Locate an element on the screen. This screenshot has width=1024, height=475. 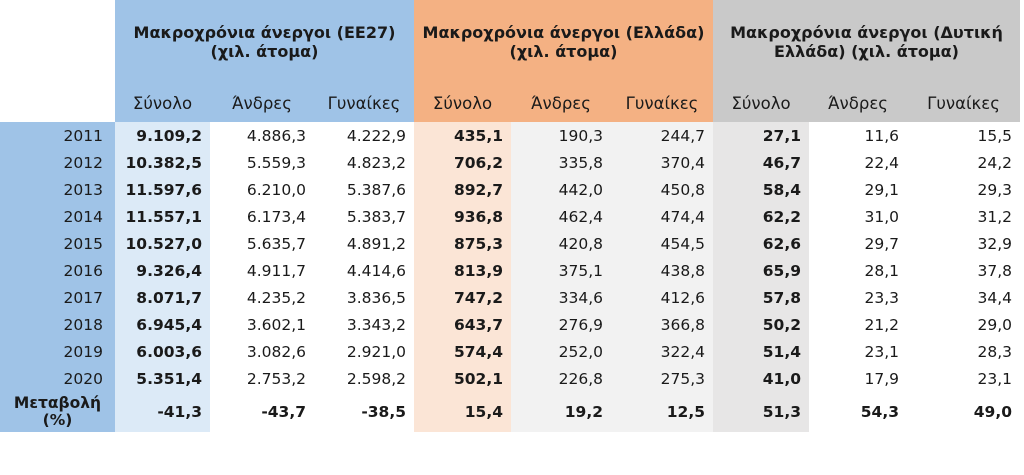
value-cell: 29,1 is located at coordinates (858, 189).